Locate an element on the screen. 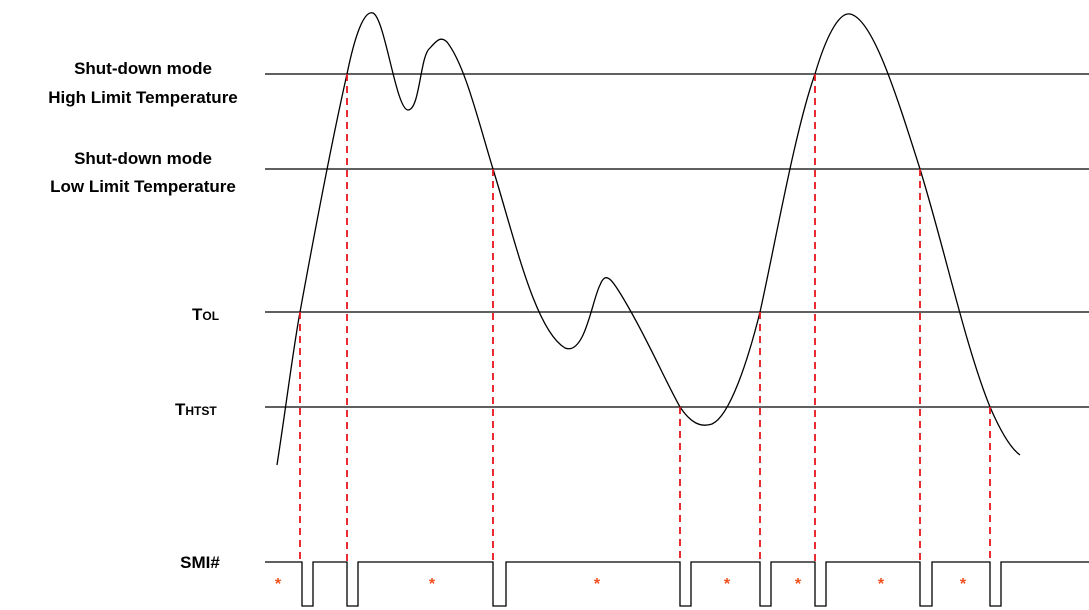 The width and height of the screenshot is (1089, 610). level-label: THTST is located at coordinates (196, 409).